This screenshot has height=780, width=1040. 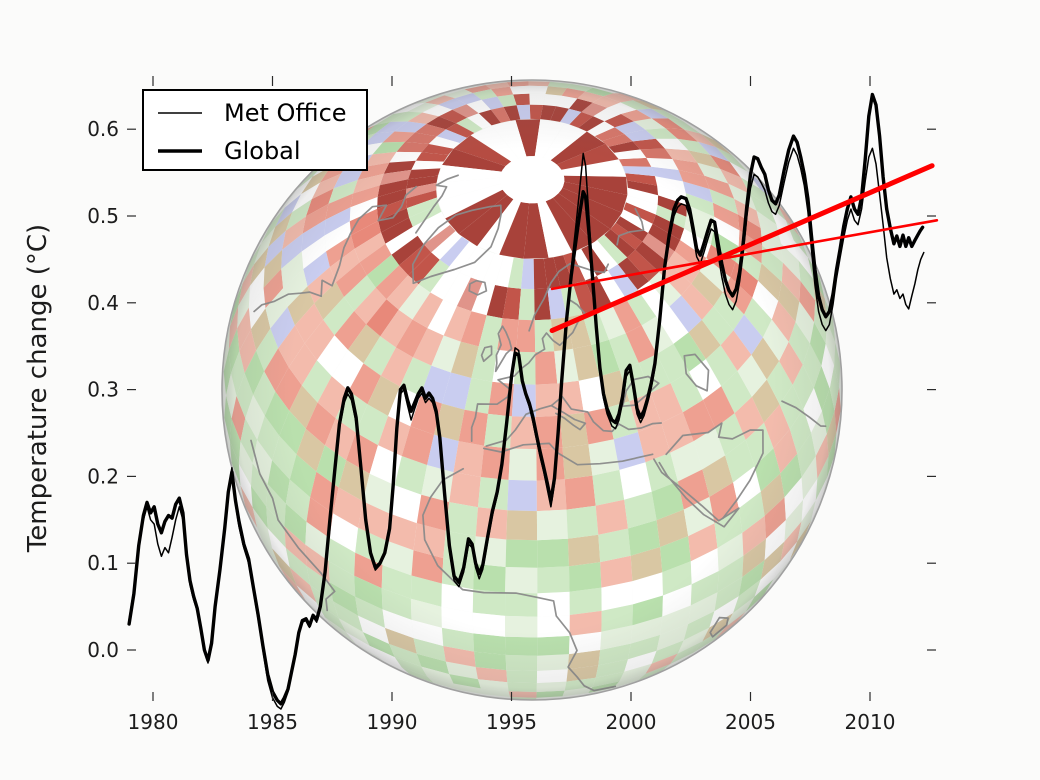 I want to click on x-tick-label: 1980, so click(x=153, y=722).